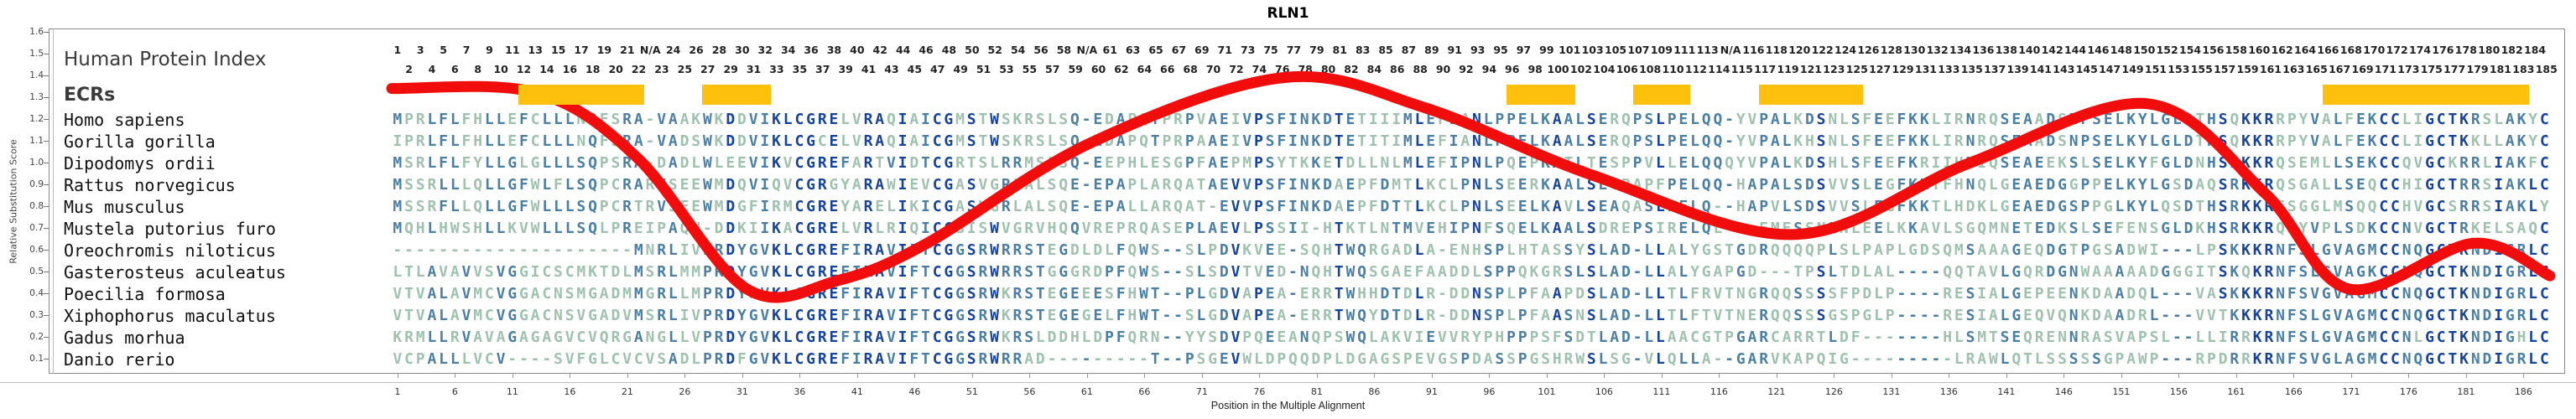 This screenshot has width=2576, height=419. What do you see at coordinates (1133, 50) in the screenshot?
I see `human-index-number: 63` at bounding box center [1133, 50].